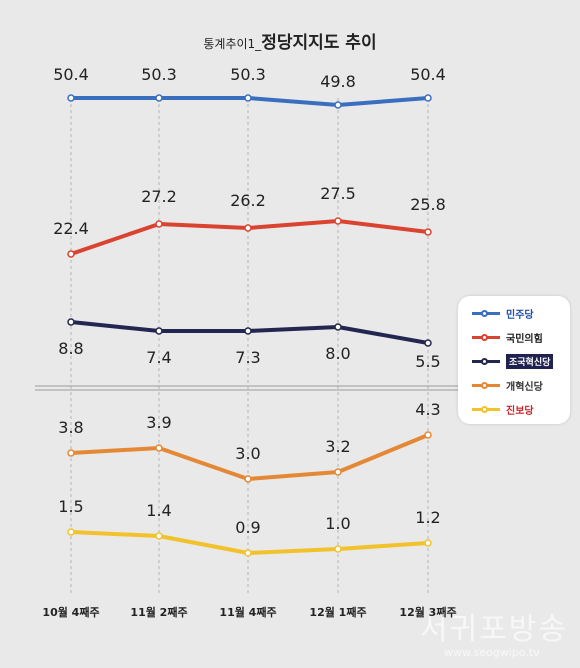  What do you see at coordinates (337, 353) in the screenshot?
I see `data-label-2-3: 8.0` at bounding box center [337, 353].